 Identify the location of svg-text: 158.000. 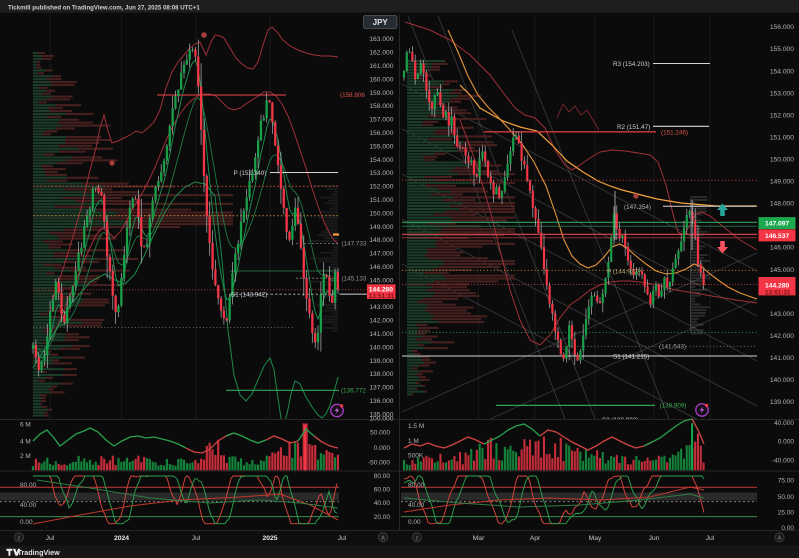
(381, 106).